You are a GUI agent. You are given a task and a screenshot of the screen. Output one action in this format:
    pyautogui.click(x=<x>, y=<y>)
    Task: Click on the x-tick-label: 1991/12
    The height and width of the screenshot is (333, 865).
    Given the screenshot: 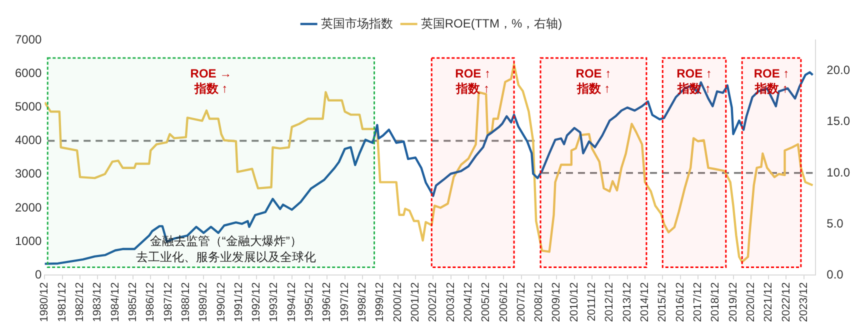 What is the action you would take?
    pyautogui.click(x=238, y=302)
    